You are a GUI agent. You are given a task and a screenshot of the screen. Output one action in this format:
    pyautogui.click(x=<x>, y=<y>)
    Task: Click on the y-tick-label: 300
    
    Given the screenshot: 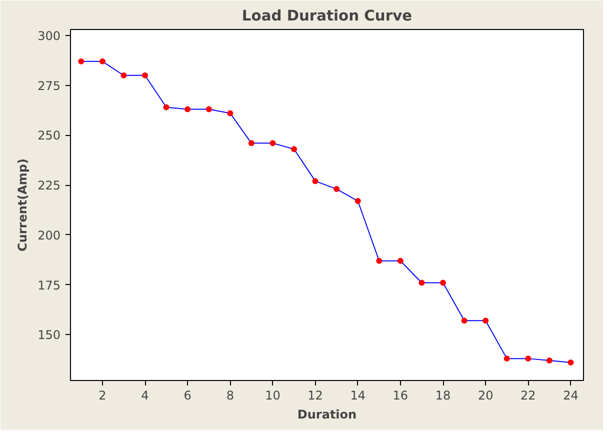 What is the action you would take?
    pyautogui.click(x=49, y=35)
    